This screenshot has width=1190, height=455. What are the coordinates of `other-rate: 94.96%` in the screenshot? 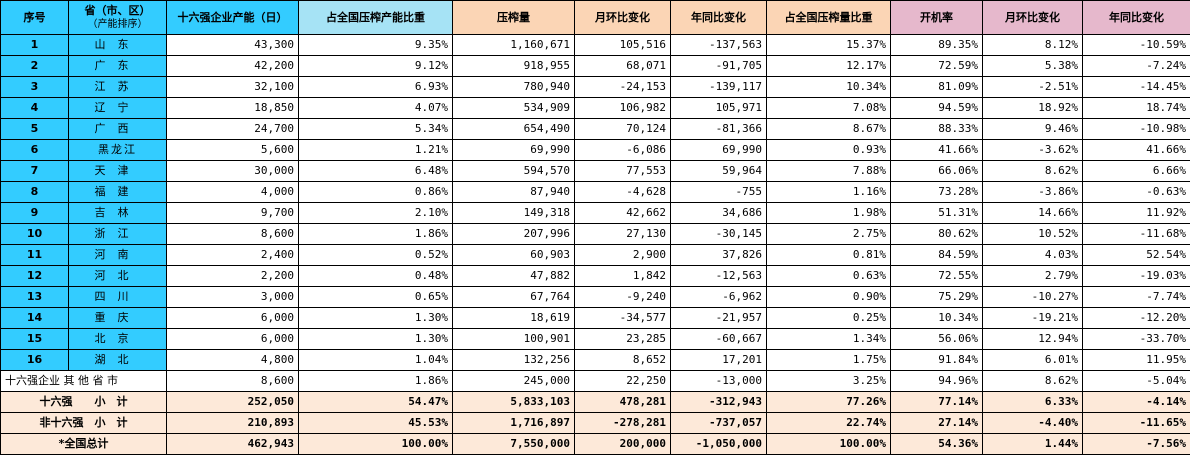 It's located at (937, 381).